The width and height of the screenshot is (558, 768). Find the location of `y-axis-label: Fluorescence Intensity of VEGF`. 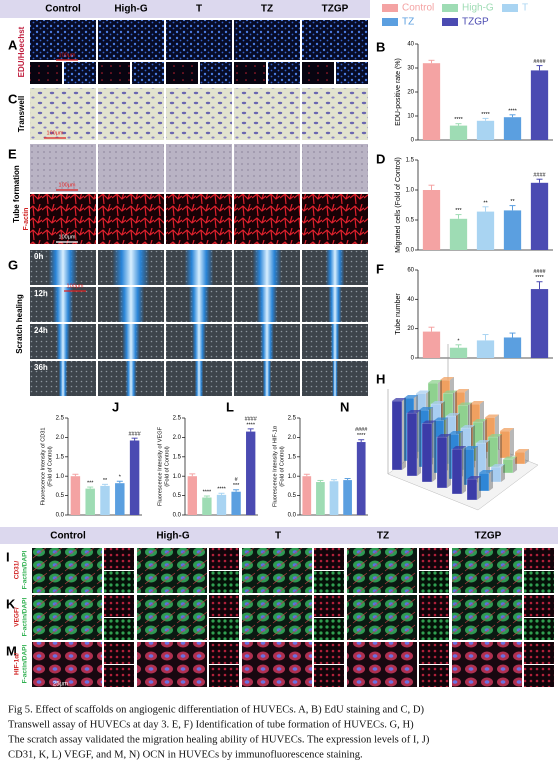

y-axis-label: Fluorescence Intensity of VEGF is located at coordinates (160, 466).